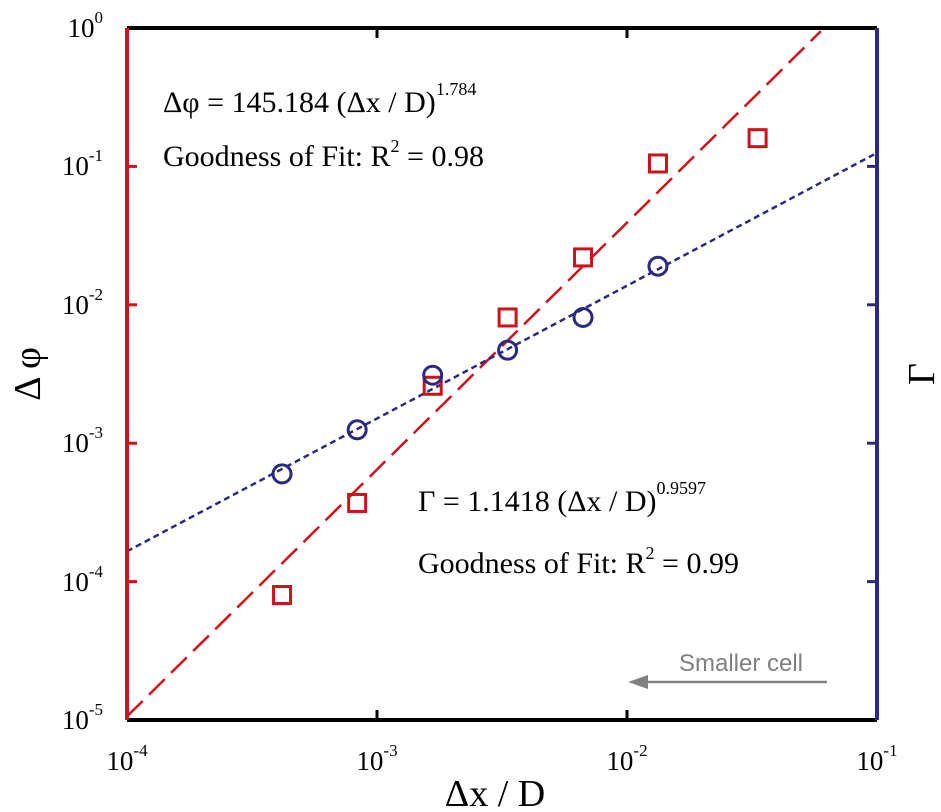  Describe the element at coordinates (82, 163) in the screenshot. I see `y-tick-label-4: 10⁻¹` at that location.